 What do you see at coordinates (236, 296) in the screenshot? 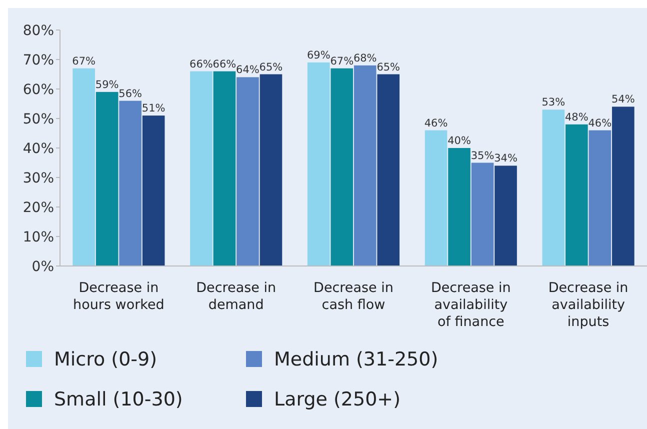
I see `x-tick-label: Decrease in demand` at bounding box center [236, 296].